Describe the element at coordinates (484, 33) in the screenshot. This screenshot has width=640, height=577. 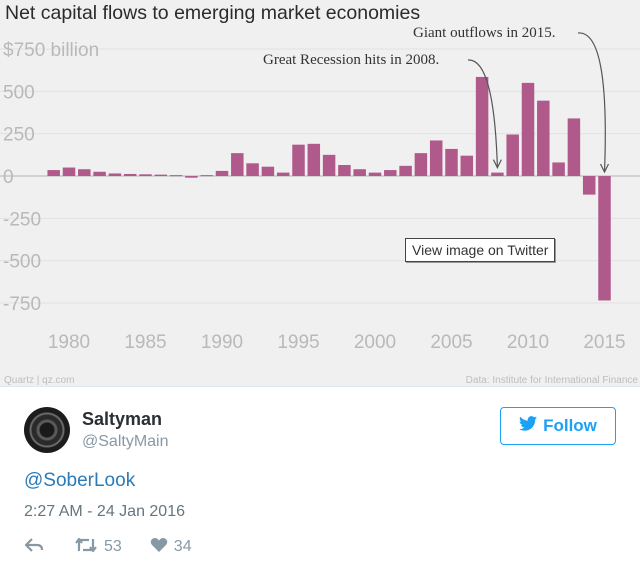
I see `annotation-2015: Giant outflows in 2015.` at that location.